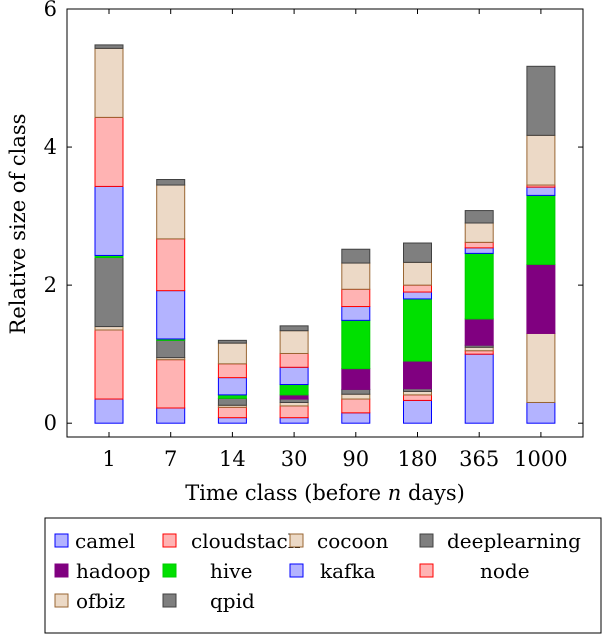 The height and width of the screenshot is (634, 602). What do you see at coordinates (514, 541) in the screenshot?
I see `legend-label-deeplearning: deeplearning` at bounding box center [514, 541].